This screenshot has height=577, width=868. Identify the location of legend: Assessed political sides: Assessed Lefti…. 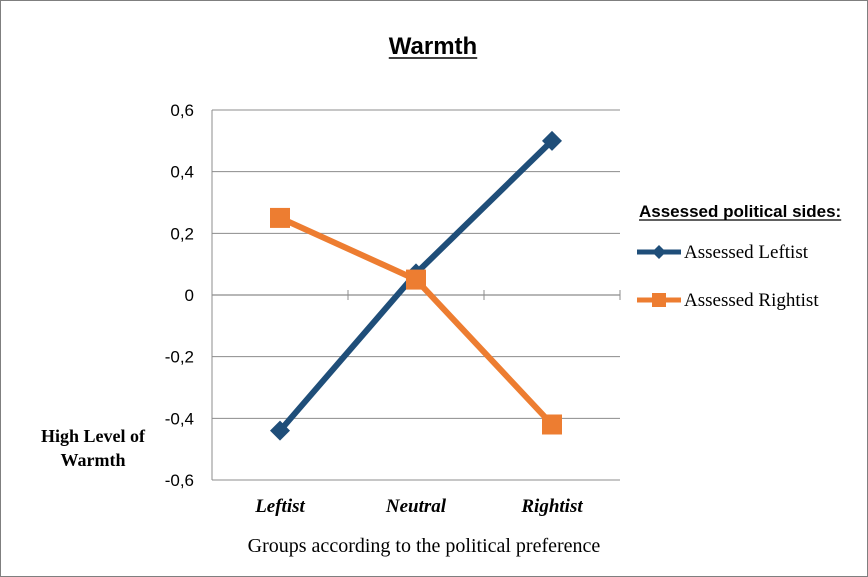
(739, 256).